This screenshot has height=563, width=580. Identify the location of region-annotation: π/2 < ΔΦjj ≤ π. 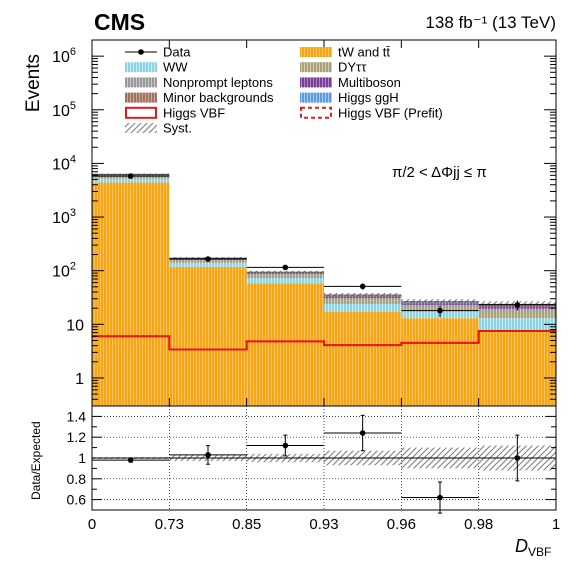
(439, 172).